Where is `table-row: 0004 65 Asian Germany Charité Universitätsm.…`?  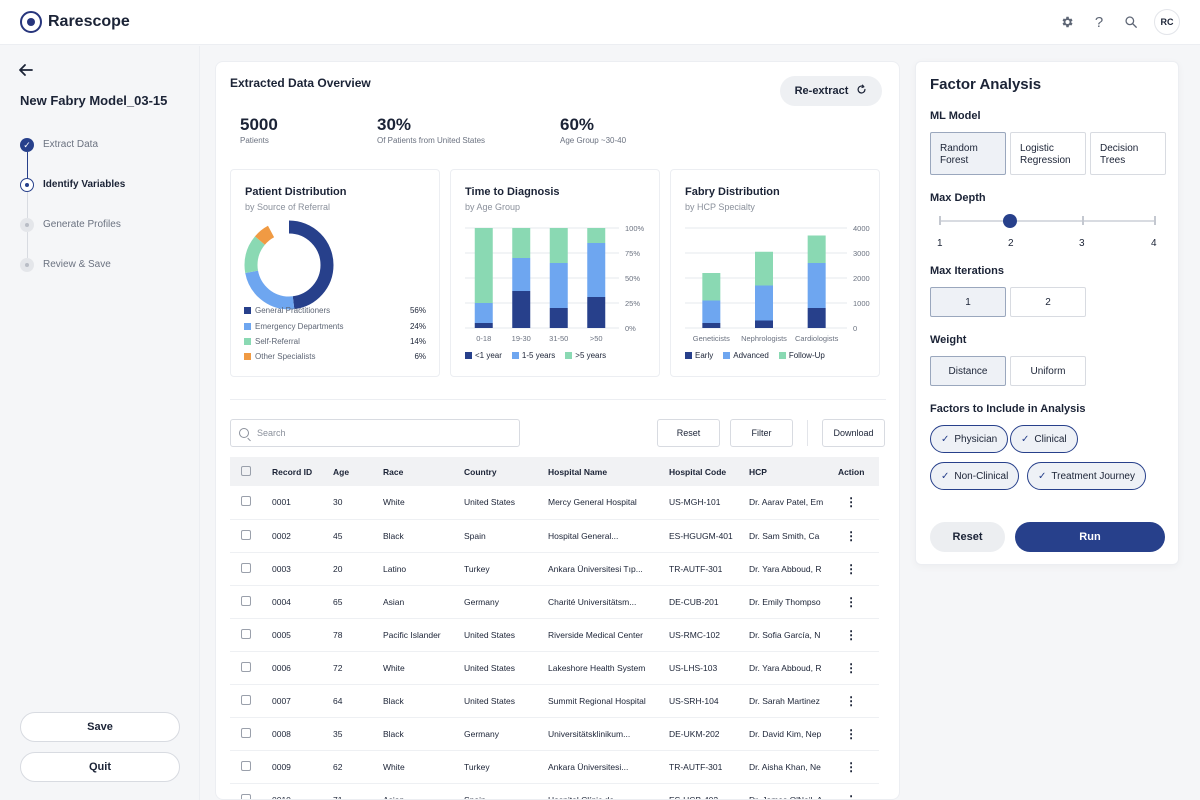
table-row: 0004 65 Asian Germany Charité Universitätsm.… is located at coordinates (555, 602).